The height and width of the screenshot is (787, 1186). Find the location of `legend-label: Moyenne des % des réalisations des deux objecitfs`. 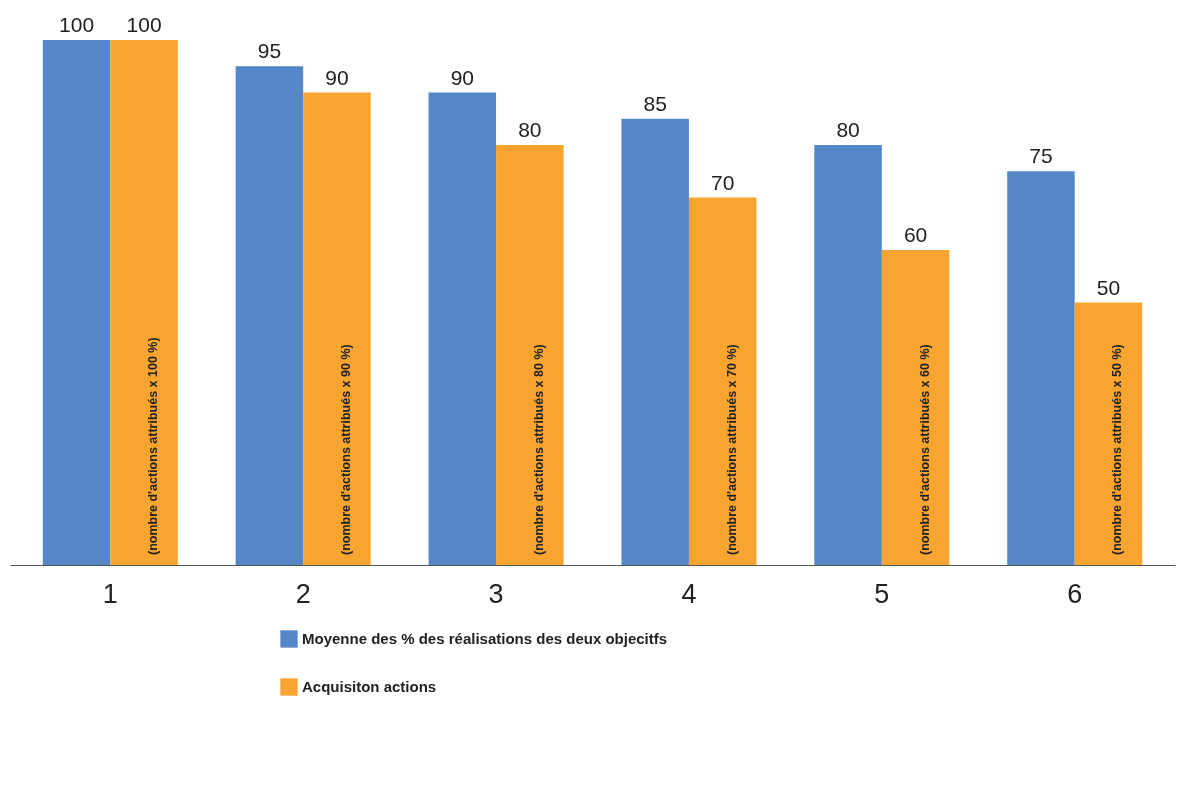

legend-label: Moyenne des % des réalisations des deux objecitfs is located at coordinates (485, 638).